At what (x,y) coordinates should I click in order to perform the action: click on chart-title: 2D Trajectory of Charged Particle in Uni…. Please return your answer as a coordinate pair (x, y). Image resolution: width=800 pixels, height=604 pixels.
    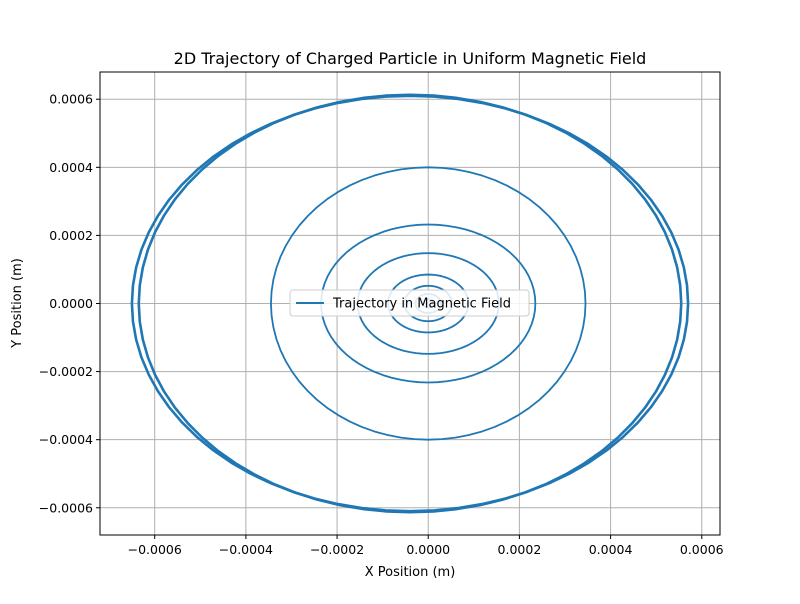
    Looking at the image, I should click on (410, 58).